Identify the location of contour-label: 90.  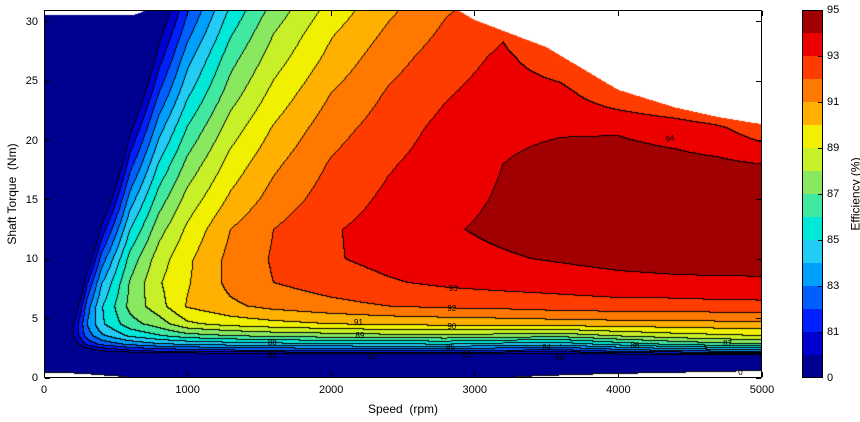
(452, 326).